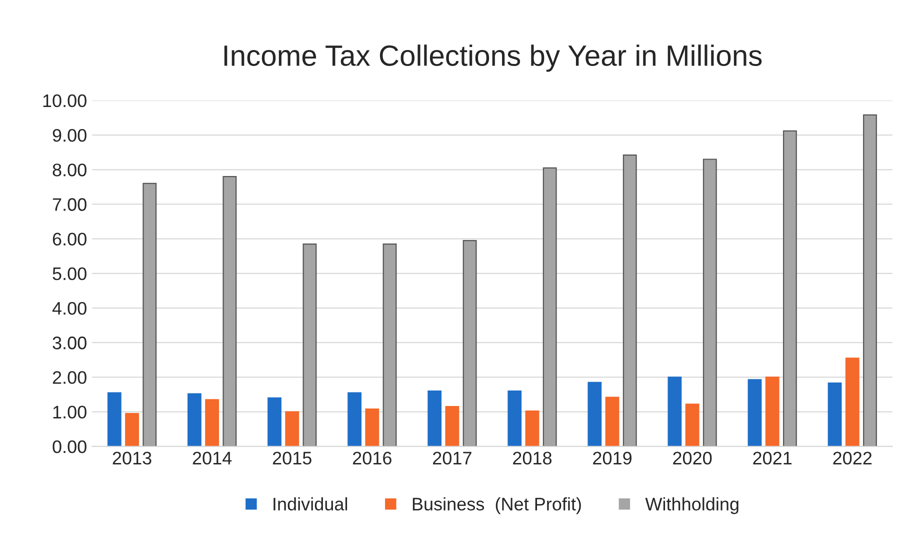 The image size is (920, 558). I want to click on y-tick-label: 2.00, so click(69, 377).